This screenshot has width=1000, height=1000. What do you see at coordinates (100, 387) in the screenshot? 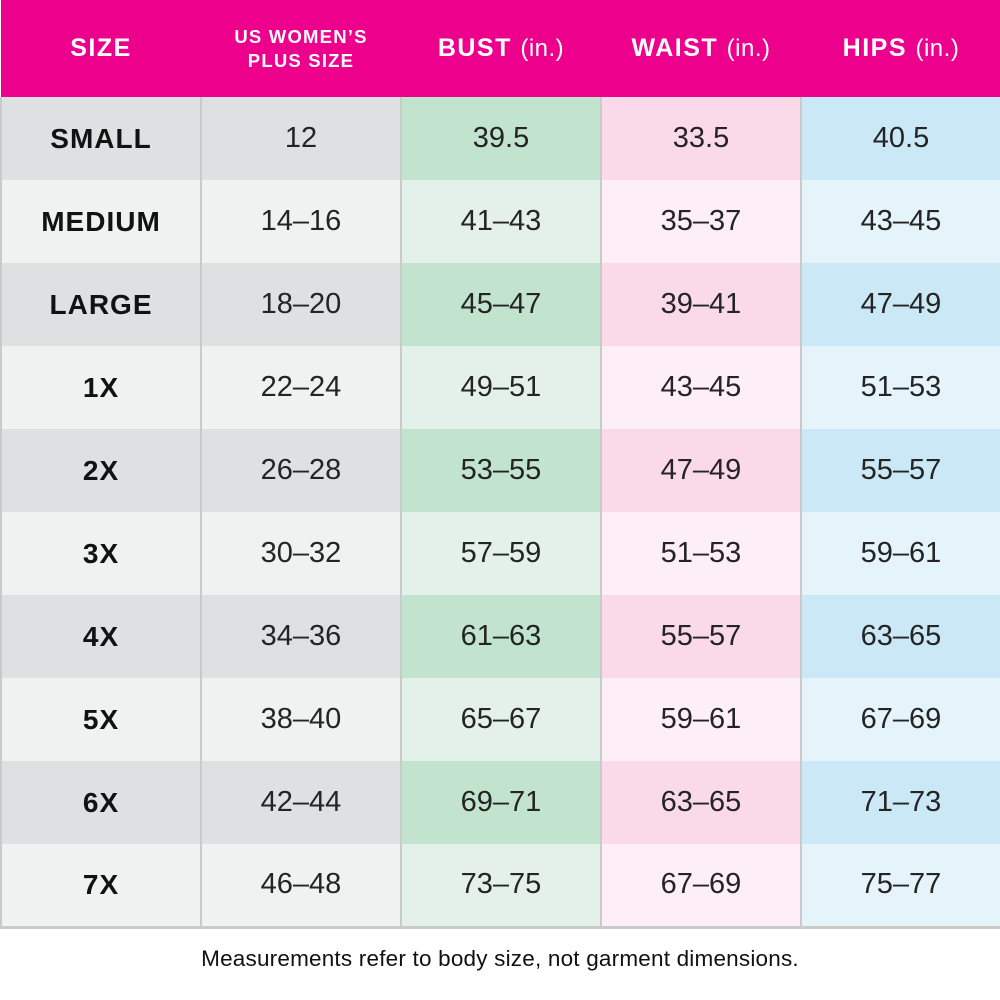
I see `cell-size: 1X` at bounding box center [100, 387].